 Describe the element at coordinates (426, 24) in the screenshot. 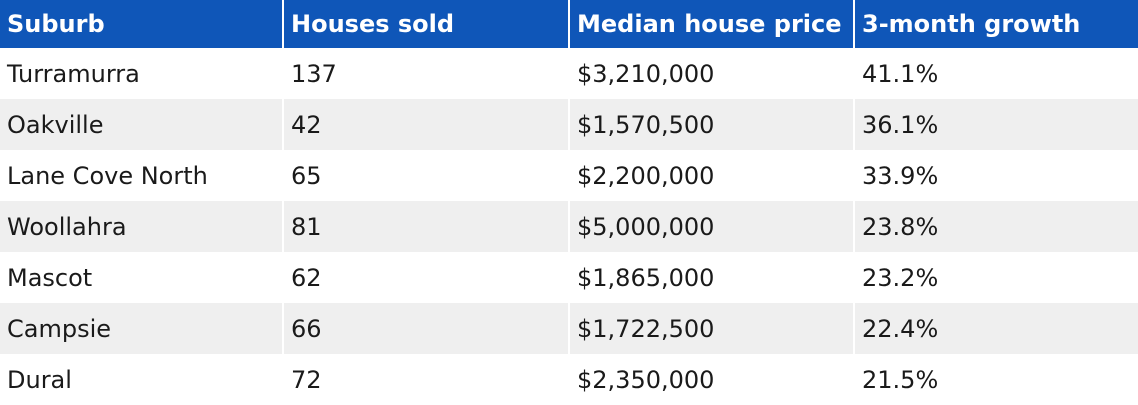

I see `column-header-houses-sold: Houses sold` at that location.